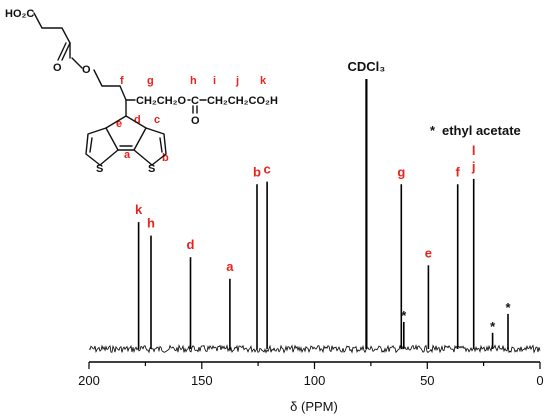 This screenshot has height=417, width=550. I want to click on peak-label: b, so click(257, 171).